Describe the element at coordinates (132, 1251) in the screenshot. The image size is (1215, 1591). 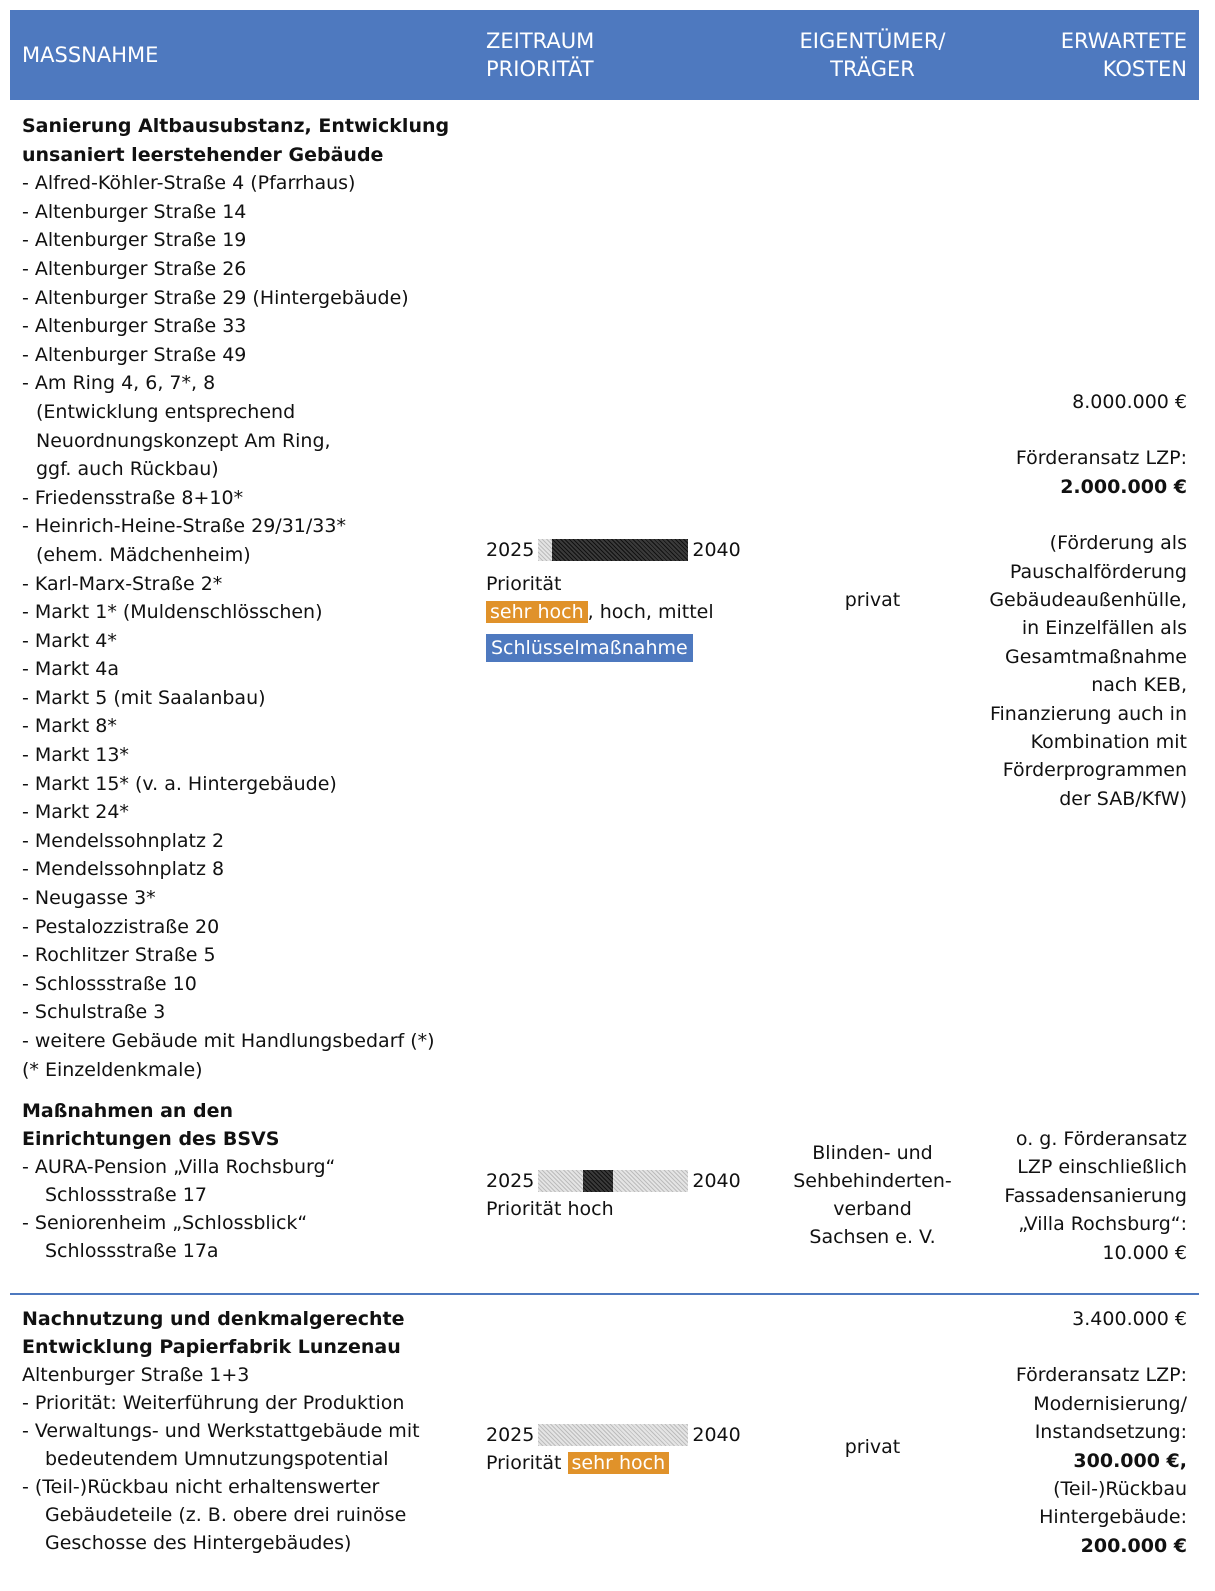
I see `list-item: Schlossstraße 17a` at that location.